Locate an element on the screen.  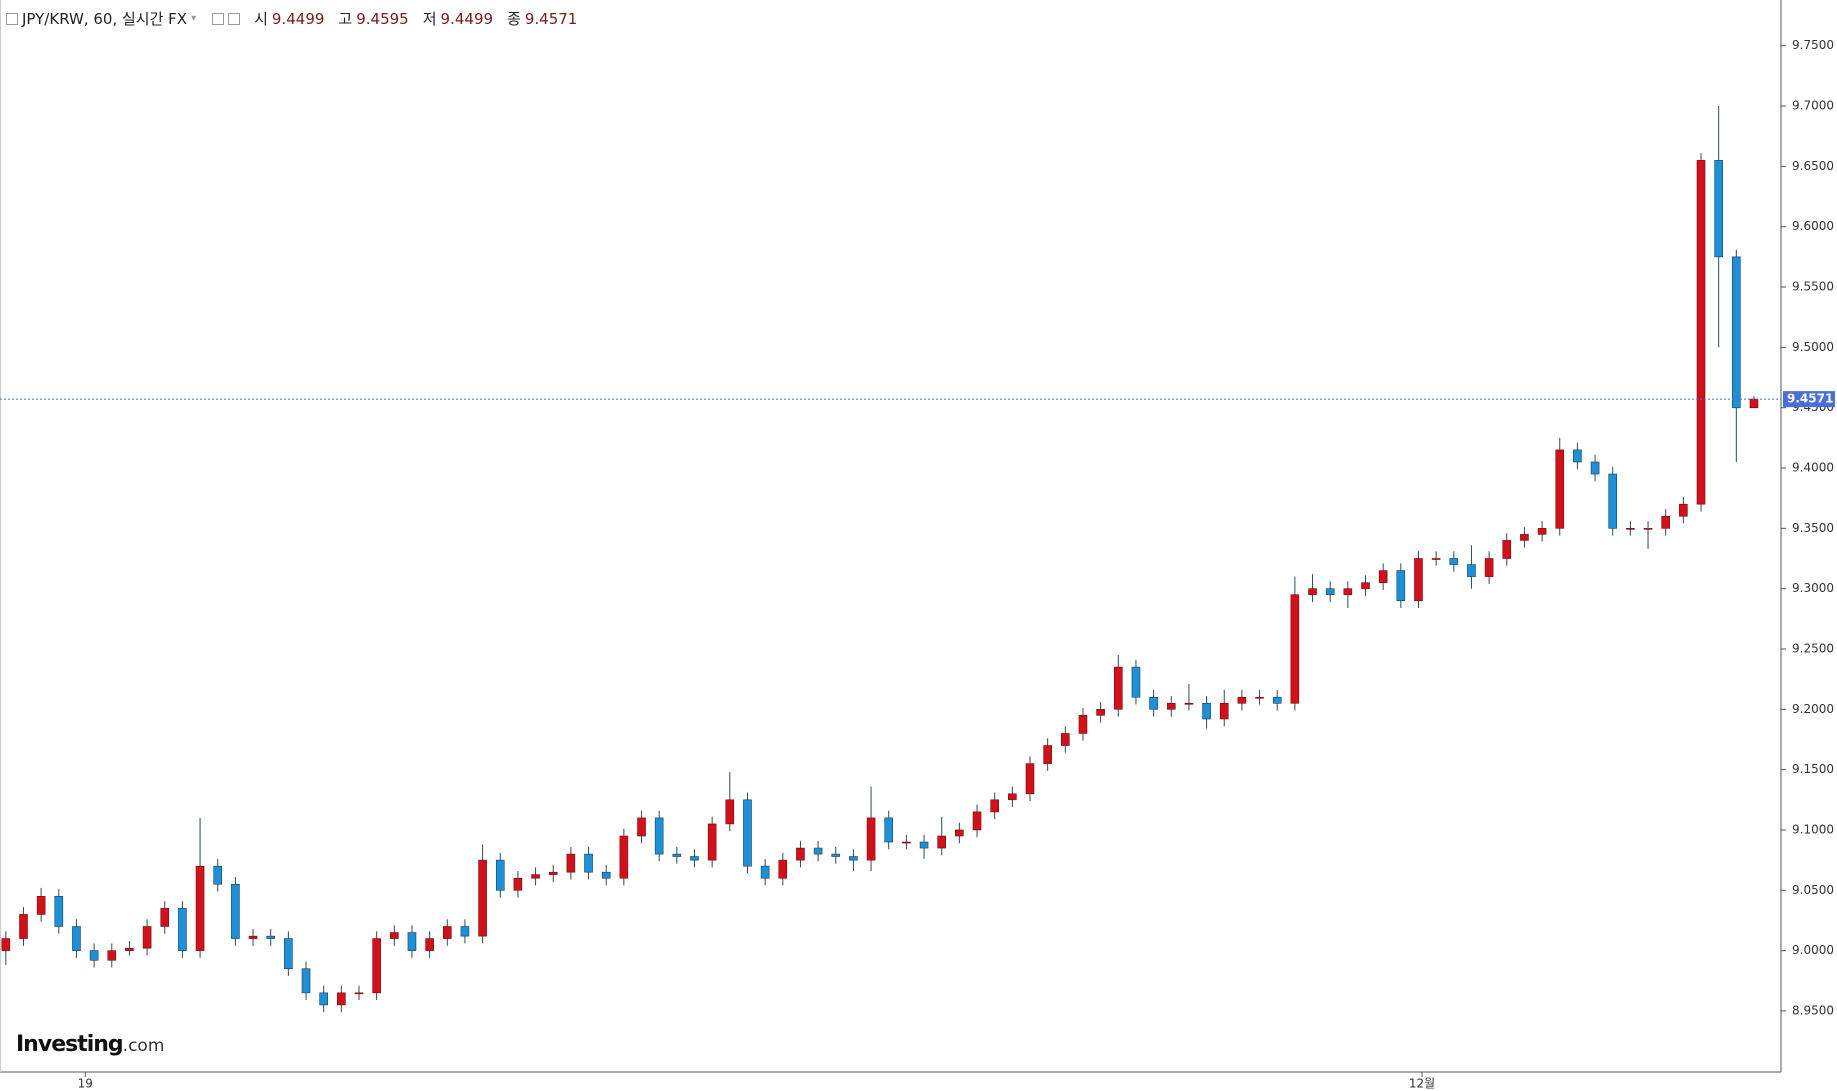
x-tick-label: 12월 is located at coordinates (1422, 1084).